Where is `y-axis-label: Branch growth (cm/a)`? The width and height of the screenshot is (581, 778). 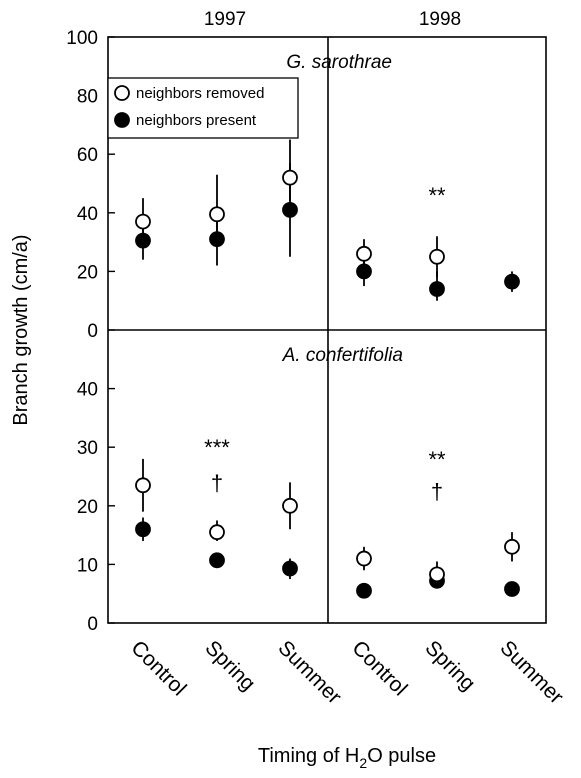
y-axis-label: Branch growth (cm/a) is located at coordinates (21, 329).